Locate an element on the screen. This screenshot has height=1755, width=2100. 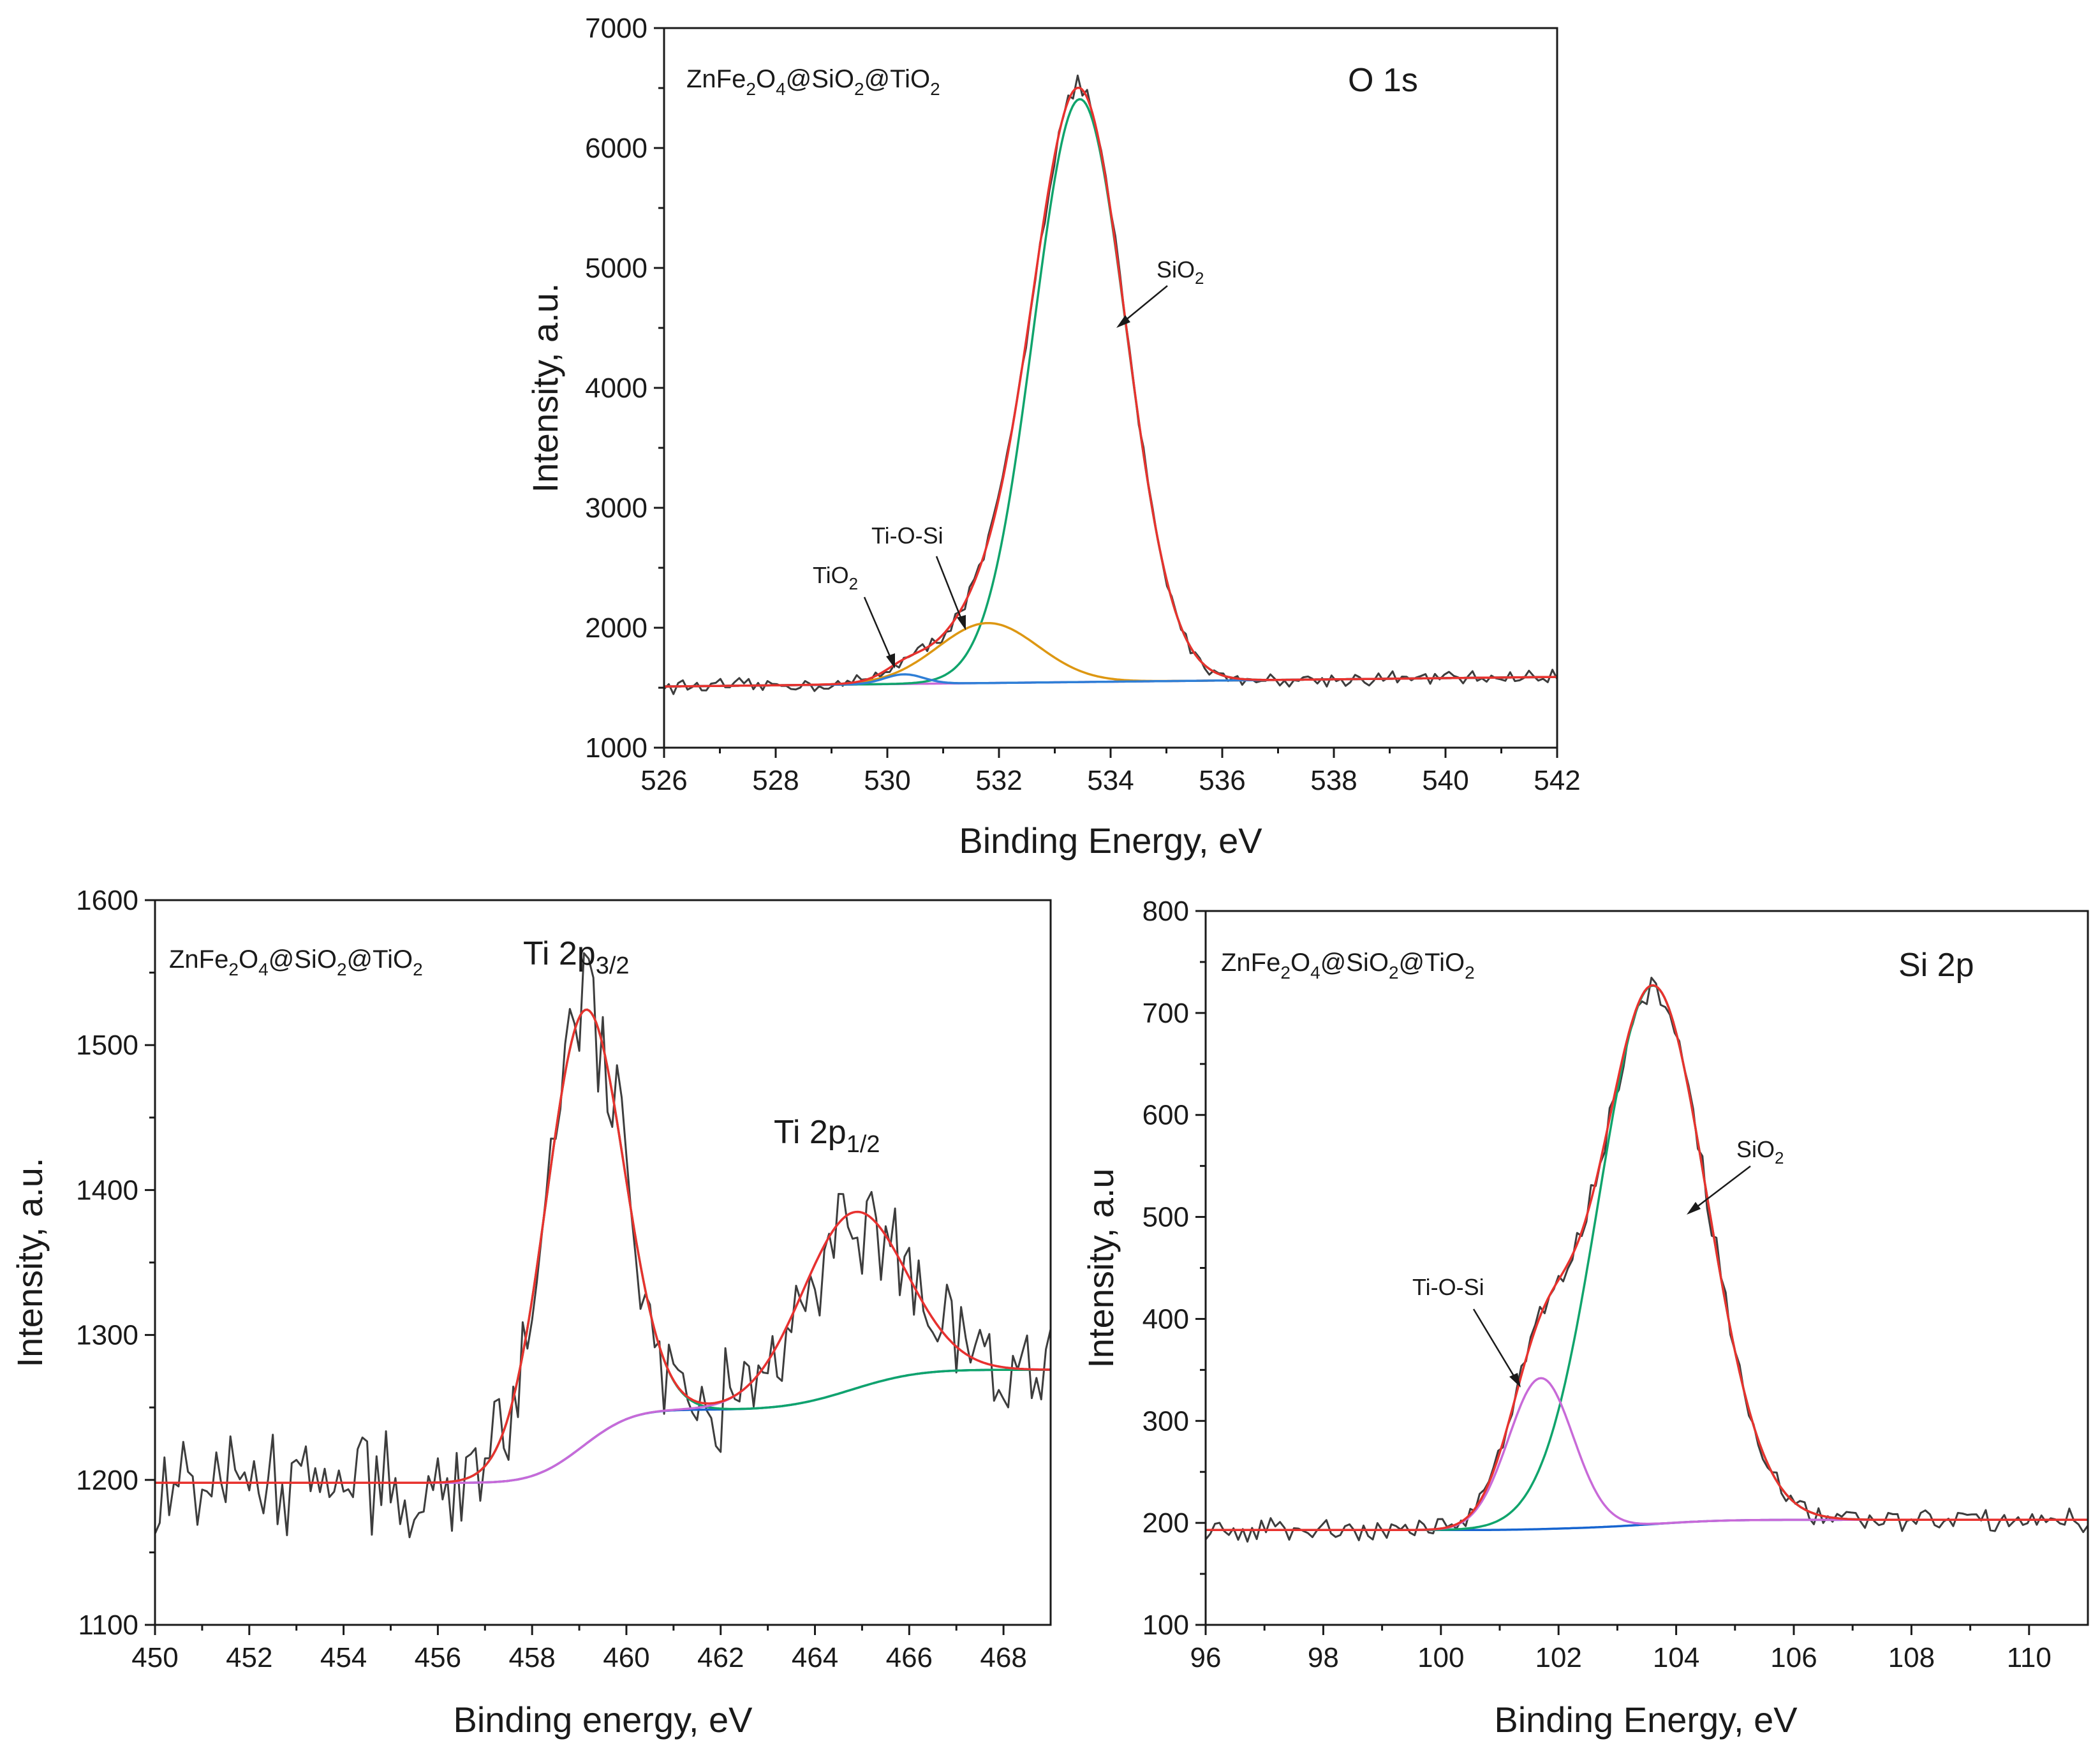
raw-spectrum is located at coordinates (603, 1245).